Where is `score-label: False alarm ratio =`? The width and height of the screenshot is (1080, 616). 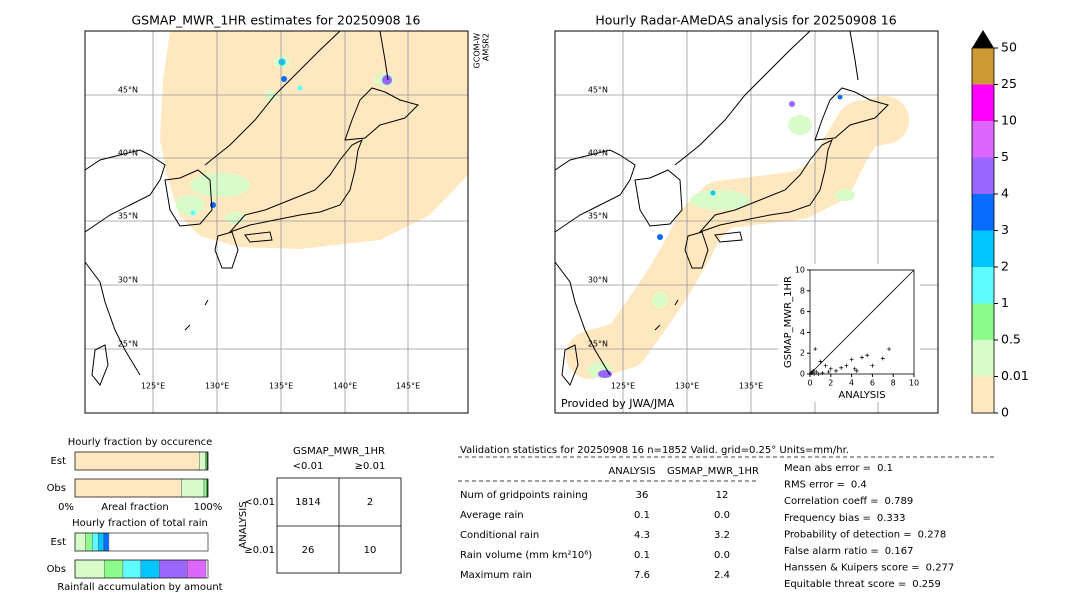
score-label: False alarm ratio = is located at coordinates (831, 551).